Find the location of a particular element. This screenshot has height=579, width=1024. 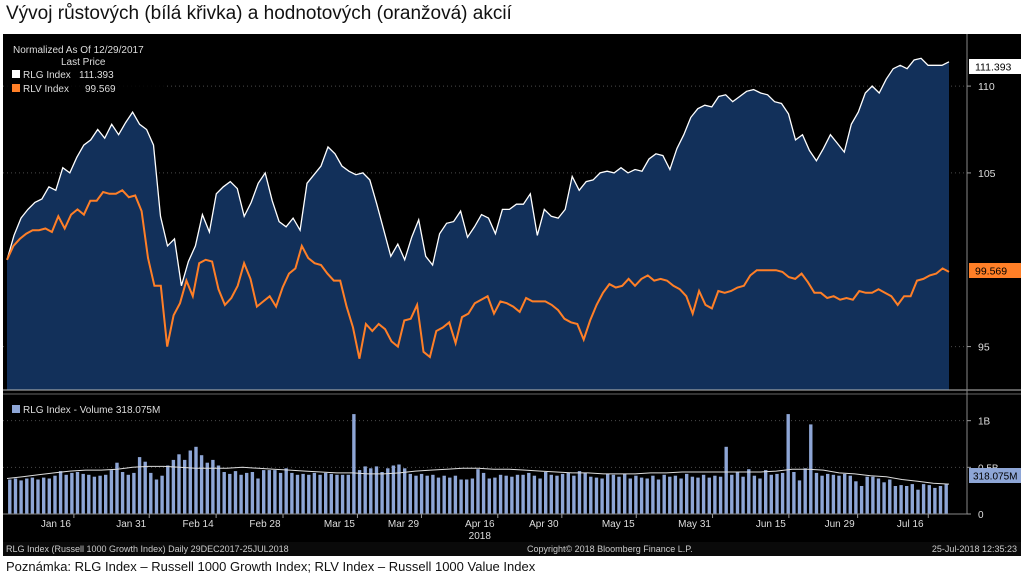

bottom-strip is located at coordinates (512, 549).